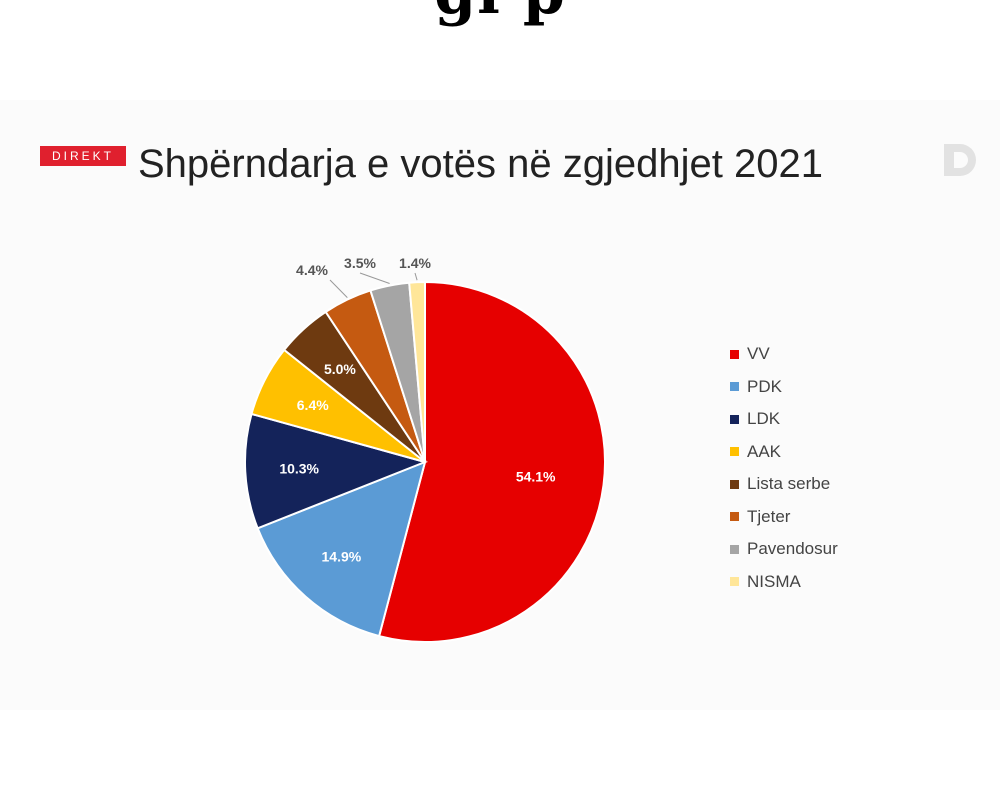  I want to click on slice-label: 5.0%, so click(340, 369).